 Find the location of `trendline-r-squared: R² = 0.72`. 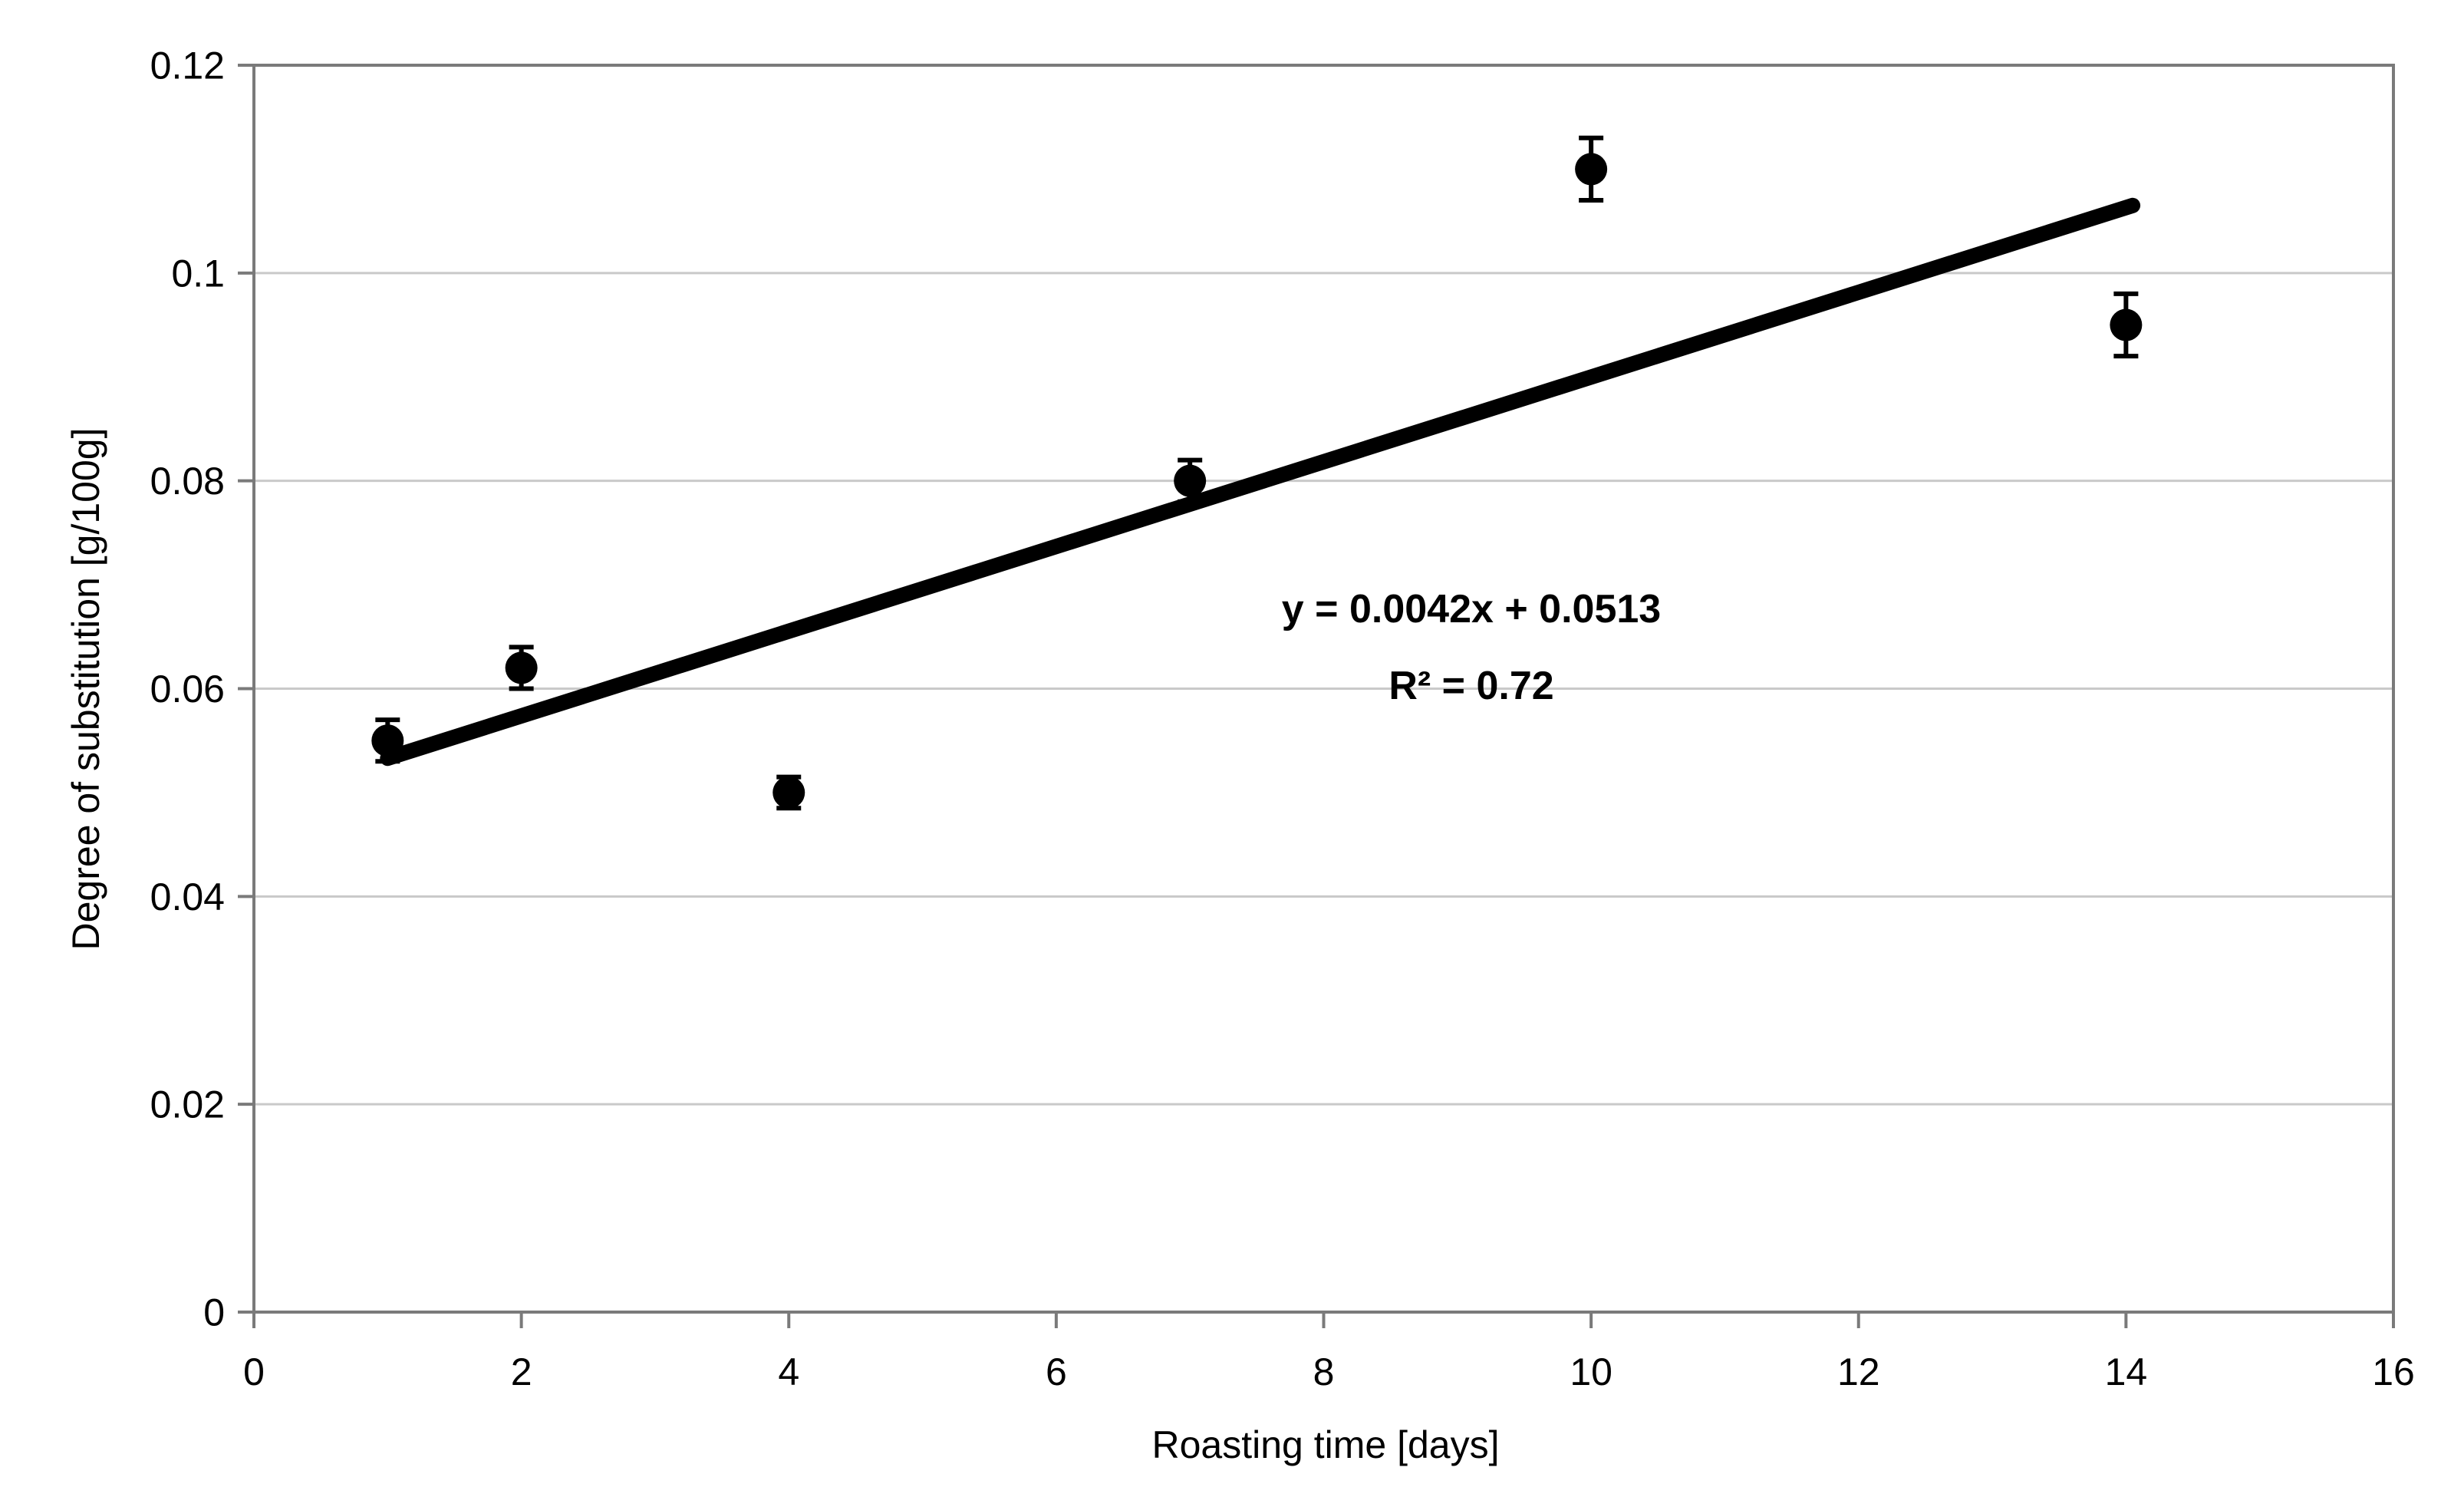

trendline-r-squared: R² = 0.72 is located at coordinates (1471, 686).